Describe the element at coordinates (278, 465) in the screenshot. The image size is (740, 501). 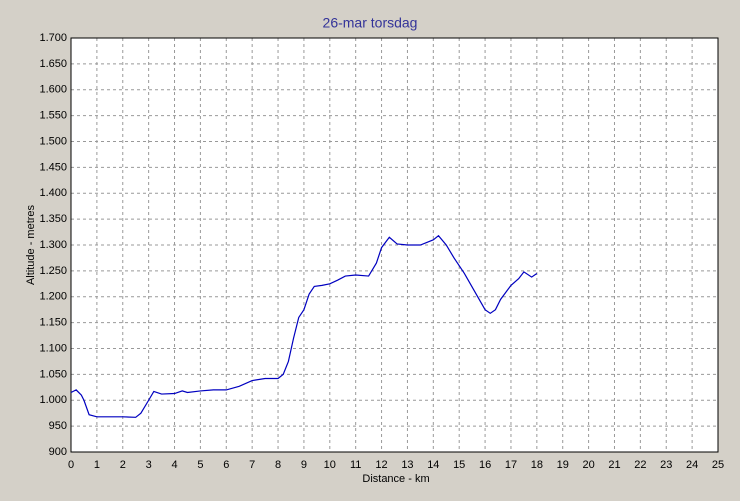
I see `x-tick-label: 8` at that location.